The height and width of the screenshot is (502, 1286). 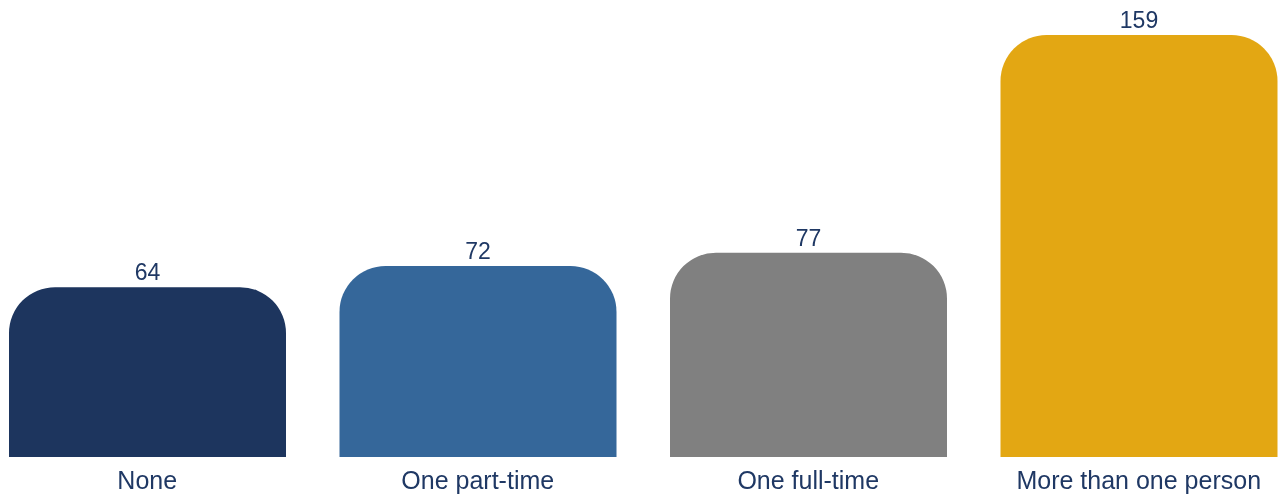 I want to click on x-tick-label: One part-time, so click(x=478, y=480).